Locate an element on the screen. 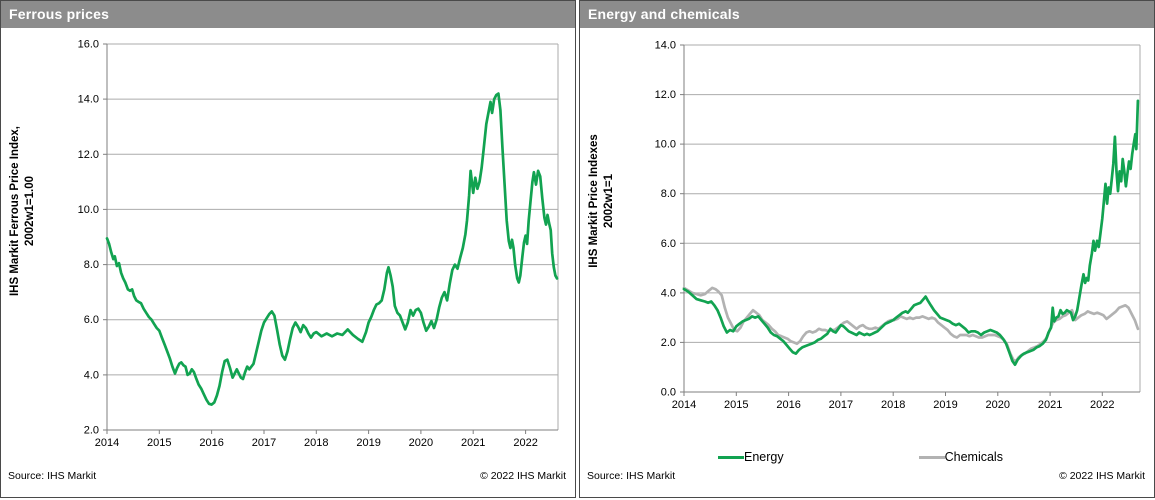  ferrous-panel-title: Ferrous prices is located at coordinates (59, 14).